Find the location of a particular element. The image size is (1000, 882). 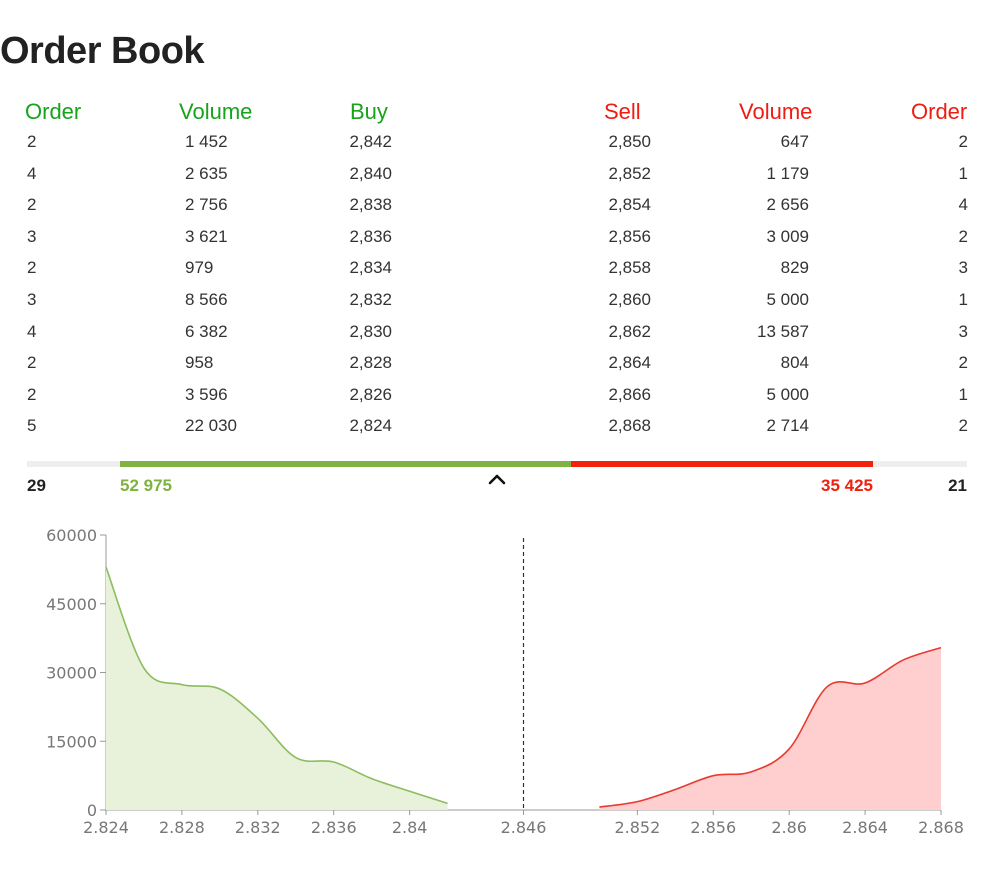

sell-price: 2,864 is located at coordinates (629, 363).